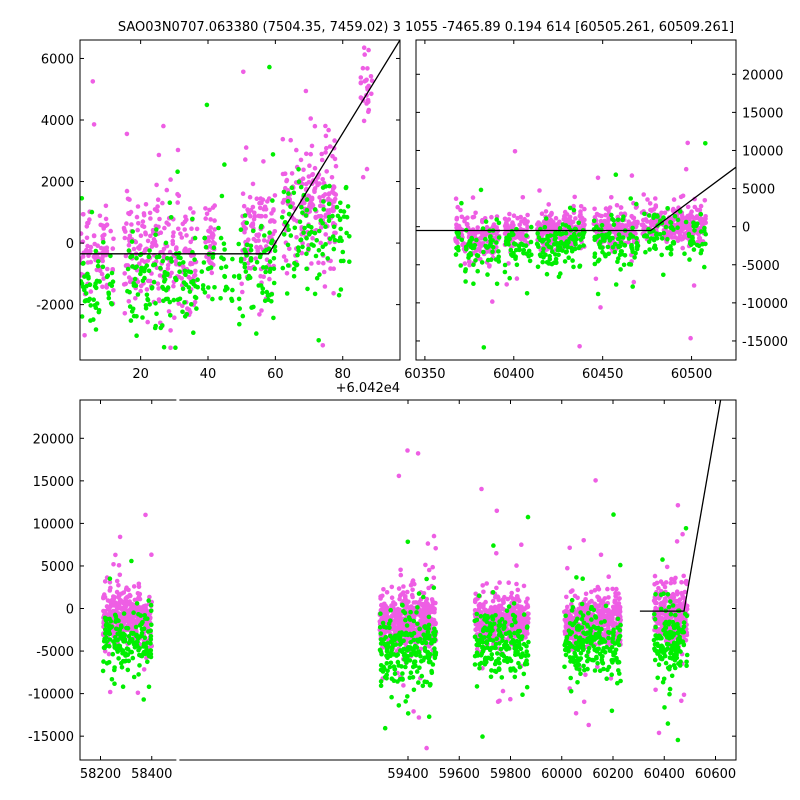 The width and height of the screenshot is (800, 800). Describe the element at coordinates (762, 113) in the screenshot. I see `y-tick-label: 15000` at that location.